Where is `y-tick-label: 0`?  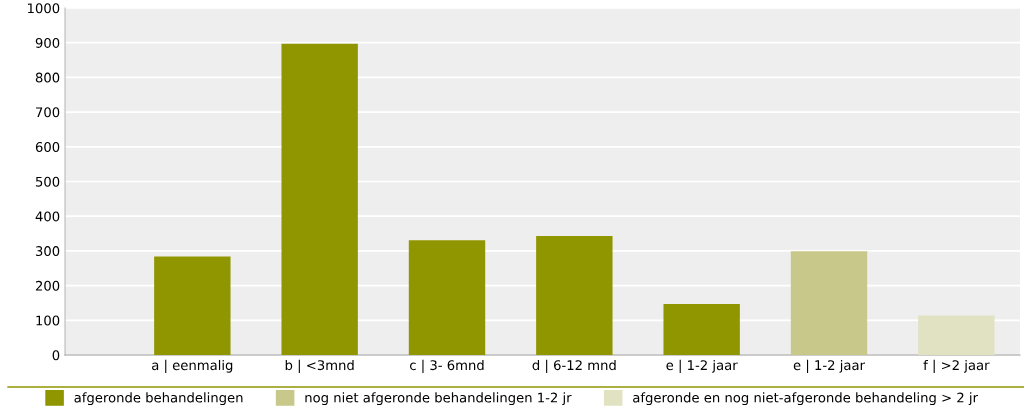 y-tick-label: 0 is located at coordinates (56, 355).